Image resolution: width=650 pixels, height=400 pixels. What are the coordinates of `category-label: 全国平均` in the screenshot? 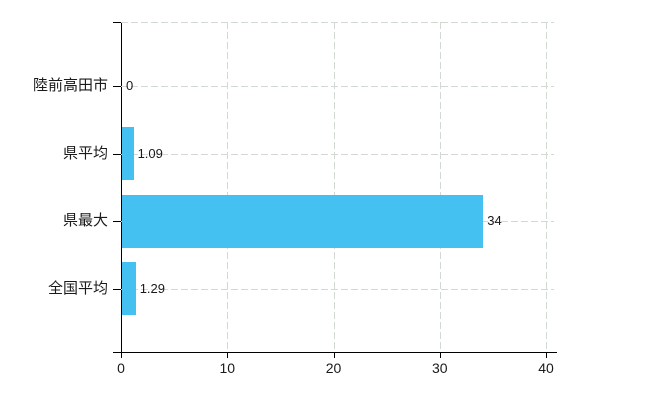 It's located at (77, 288).